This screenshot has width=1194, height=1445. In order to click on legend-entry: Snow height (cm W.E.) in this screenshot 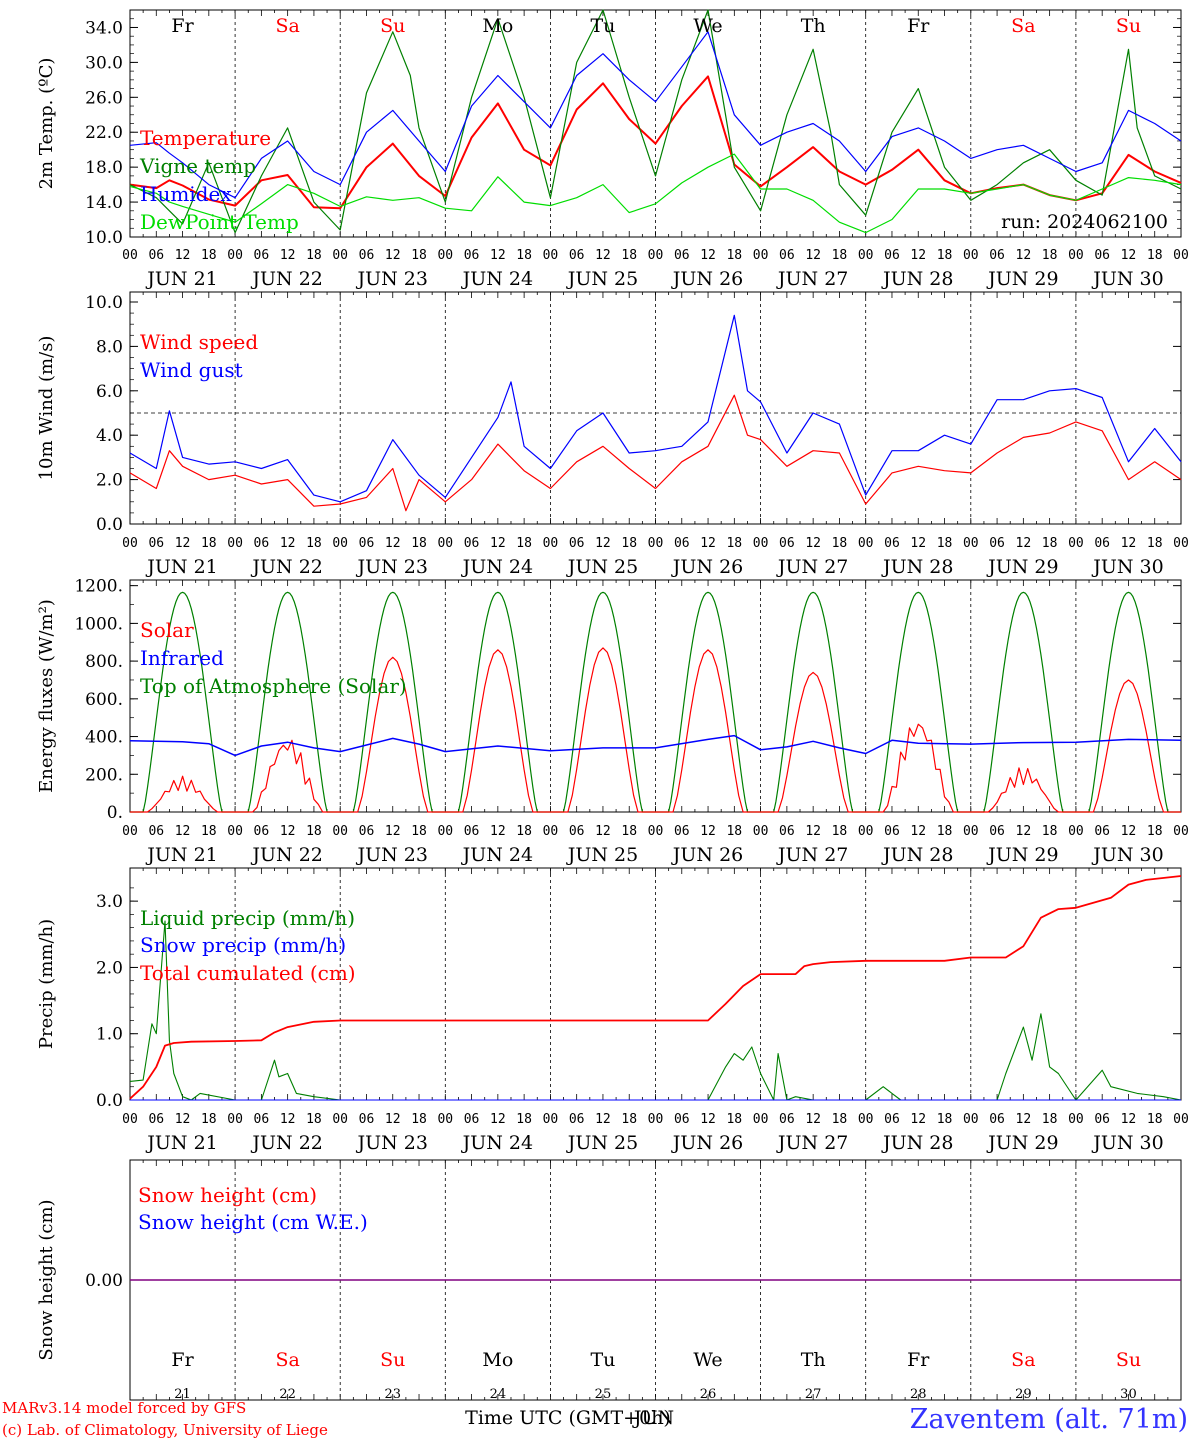, I will do `click(253, 1222)`.